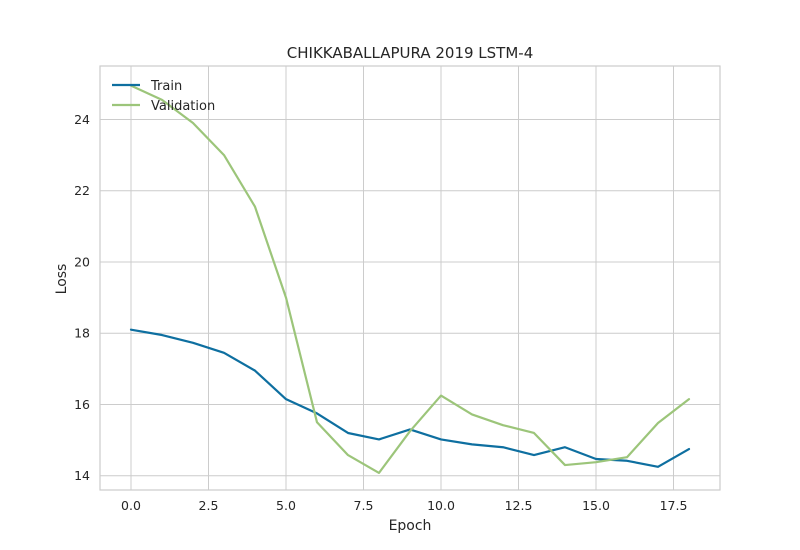 Image resolution: width=800 pixels, height=550 pixels. Describe the element at coordinates (82, 404) in the screenshot. I see `y-tick-label: 16` at that location.